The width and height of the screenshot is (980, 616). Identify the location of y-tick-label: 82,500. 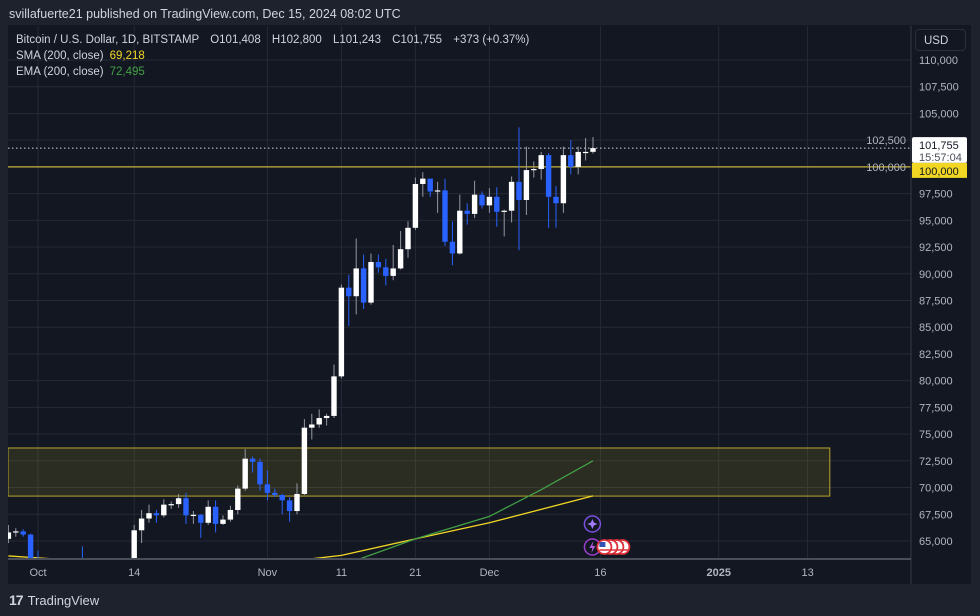
(936, 355).